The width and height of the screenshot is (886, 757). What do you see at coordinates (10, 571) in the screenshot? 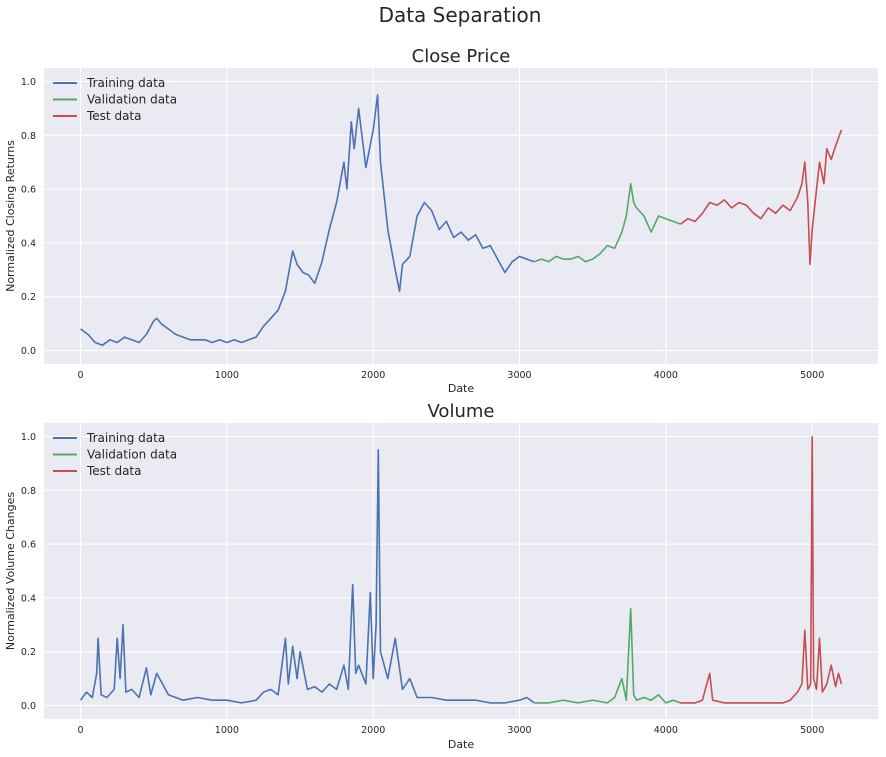
I see `y-axis-label: Normalized Volume Changes` at bounding box center [10, 571].